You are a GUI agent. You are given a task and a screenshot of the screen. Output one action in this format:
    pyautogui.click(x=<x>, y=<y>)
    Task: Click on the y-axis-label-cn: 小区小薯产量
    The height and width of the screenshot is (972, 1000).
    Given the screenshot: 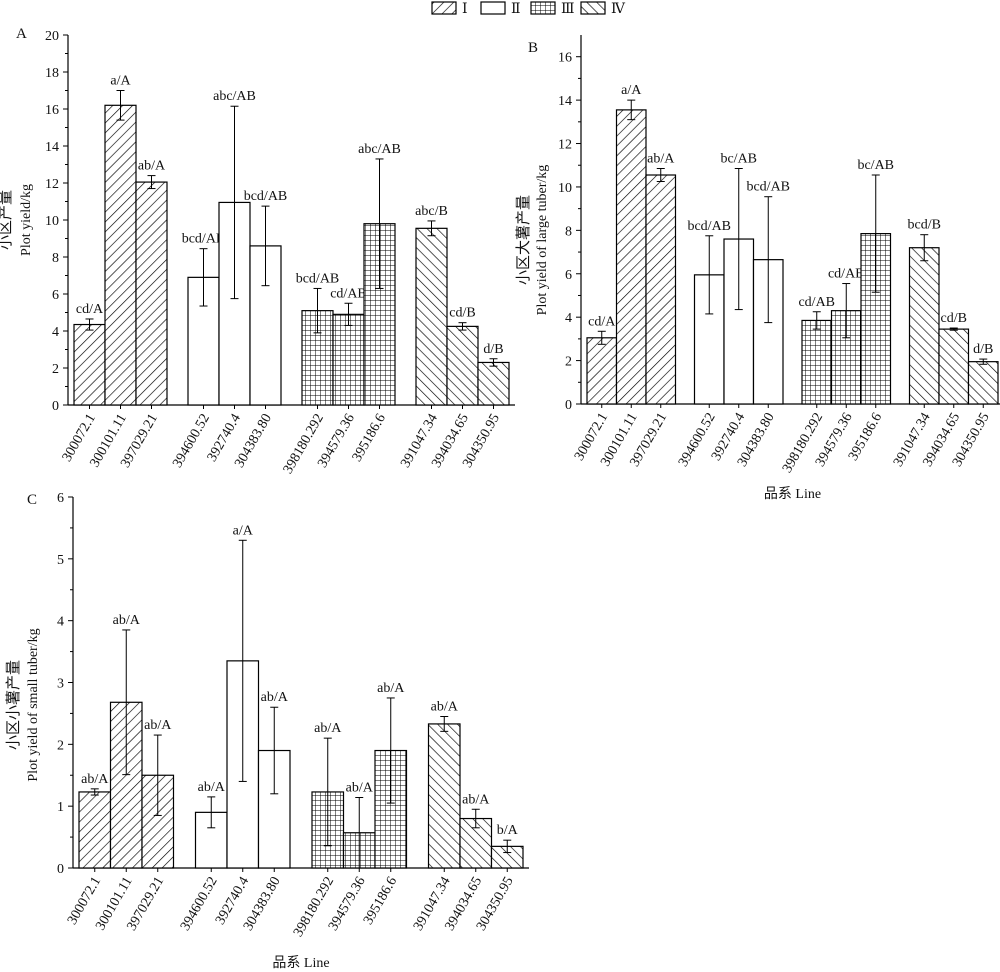 What is the action you would take?
    pyautogui.click(x=13, y=705)
    